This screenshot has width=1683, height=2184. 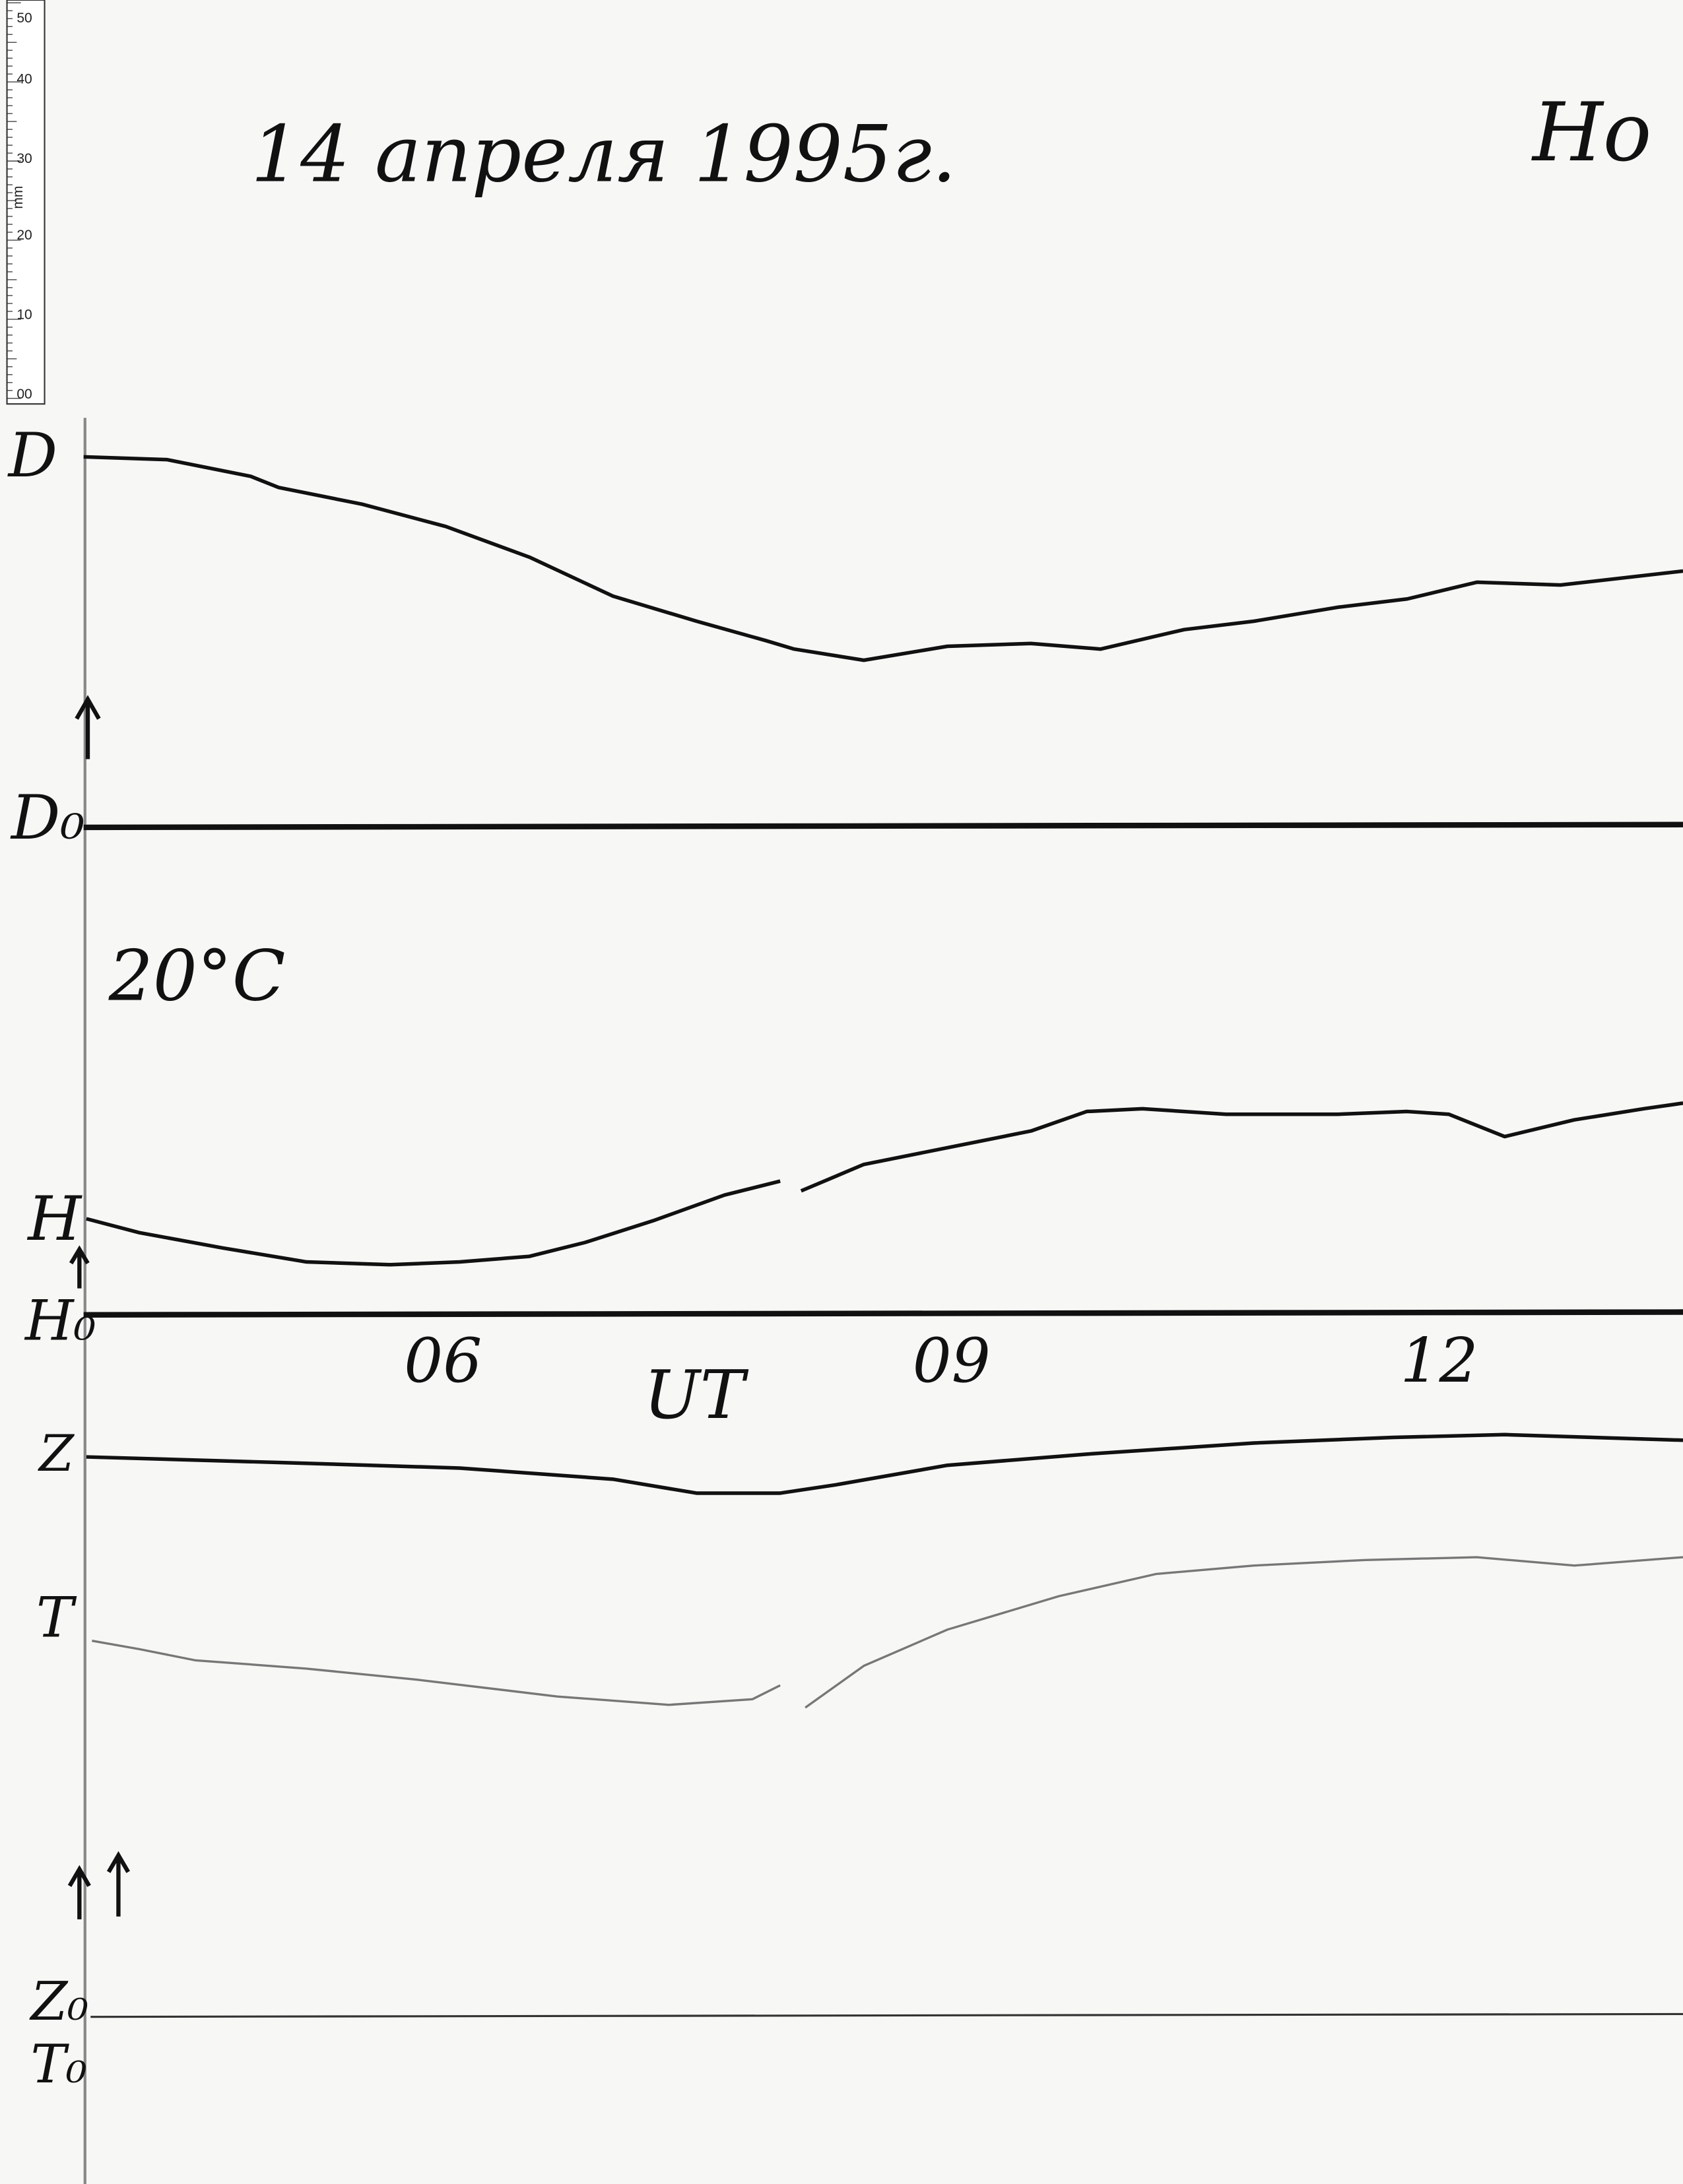 What do you see at coordinates (1591, 132) in the screenshot?
I see `station: Но` at bounding box center [1591, 132].